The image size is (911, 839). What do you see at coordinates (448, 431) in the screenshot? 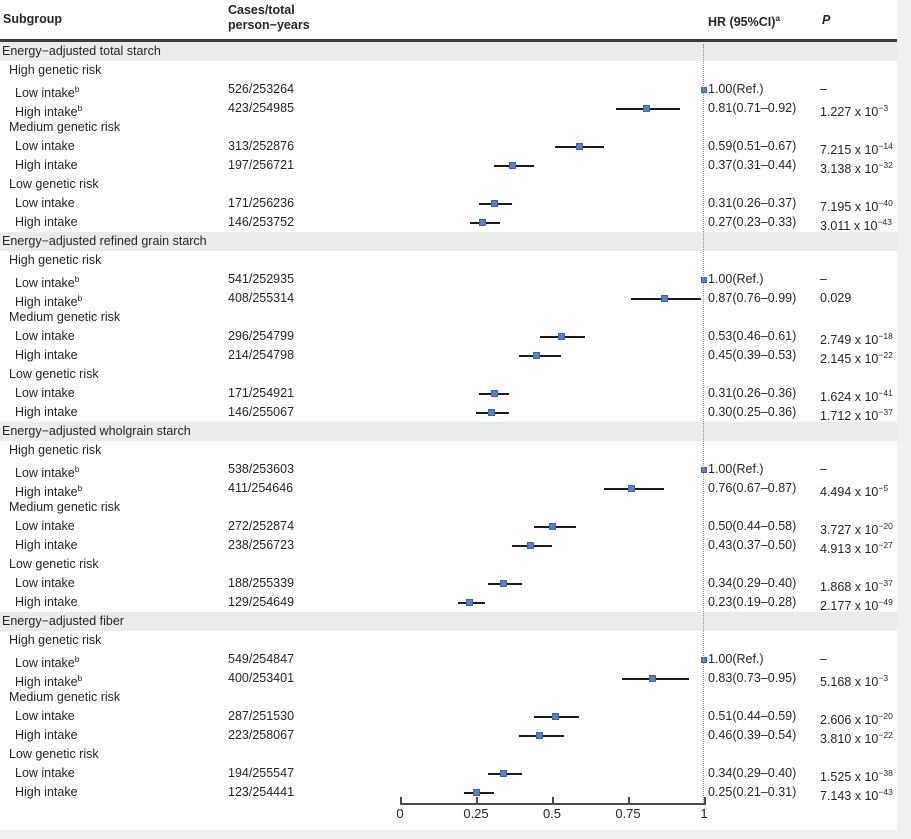
I see `section-band: Energy−adjusted wholgrain starch` at bounding box center [448, 431].